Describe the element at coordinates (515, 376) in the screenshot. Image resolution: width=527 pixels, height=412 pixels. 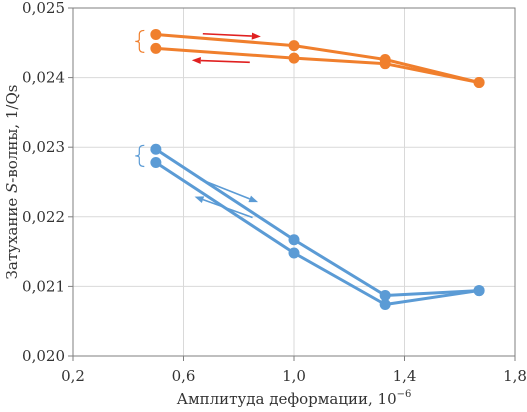
I see `x-tick-label: 1,8` at that location.